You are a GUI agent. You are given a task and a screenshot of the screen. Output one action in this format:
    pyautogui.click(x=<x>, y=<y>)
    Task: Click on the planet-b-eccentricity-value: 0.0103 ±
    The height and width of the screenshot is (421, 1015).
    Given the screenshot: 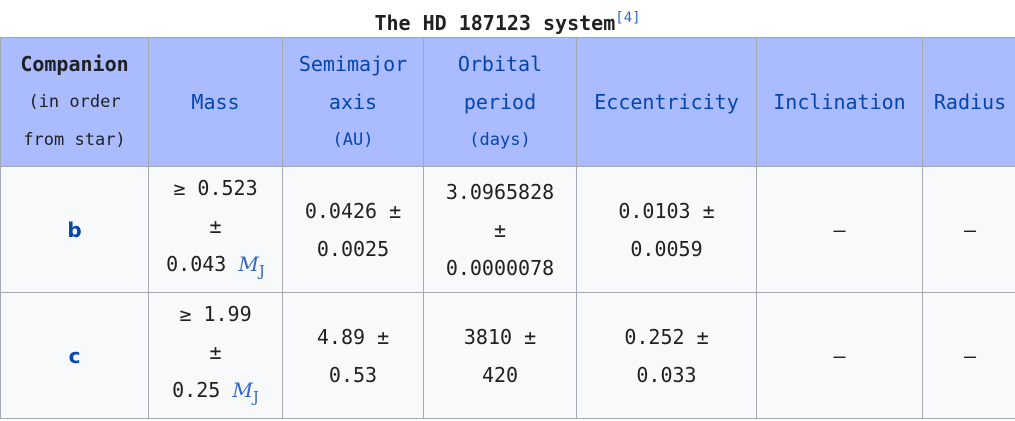 What is the action you would take?
    pyautogui.click(x=666, y=210)
    